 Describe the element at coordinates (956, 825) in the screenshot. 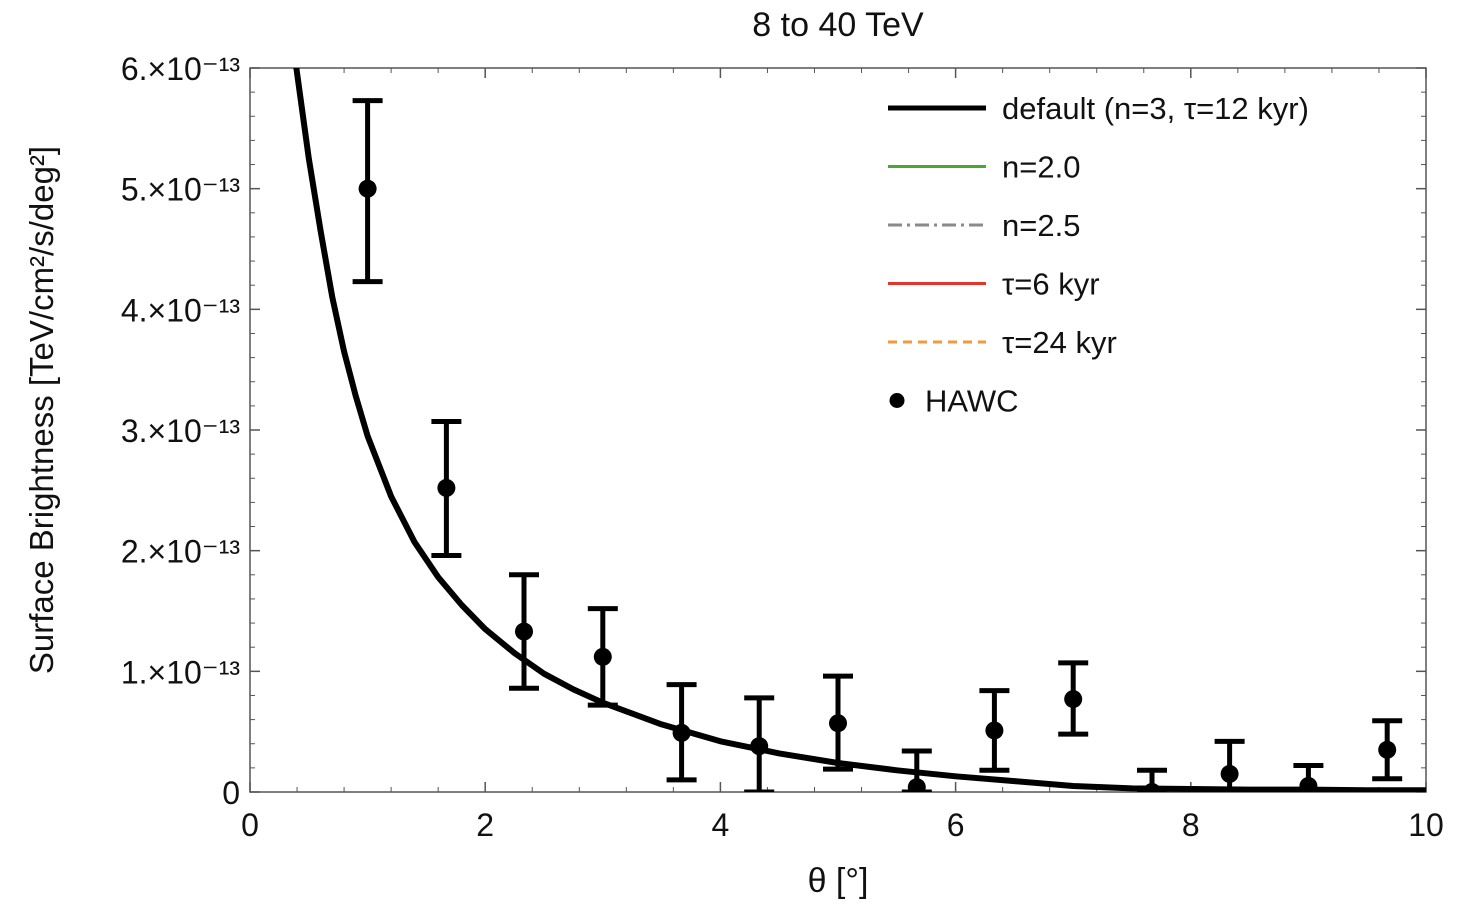

I see `x-tick-label: 6` at that location.